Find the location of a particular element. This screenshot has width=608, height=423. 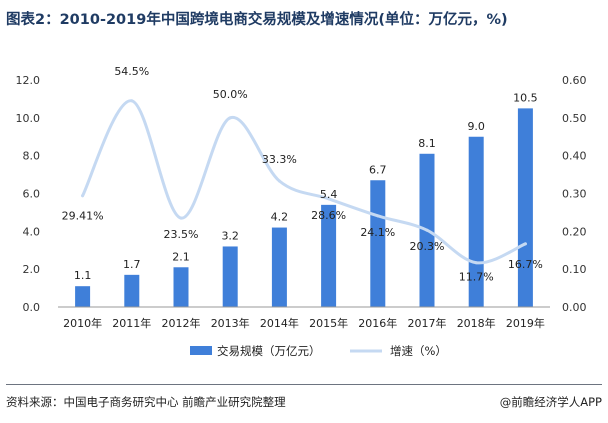

right-axis-tick: 0.00 is located at coordinates (574, 307).